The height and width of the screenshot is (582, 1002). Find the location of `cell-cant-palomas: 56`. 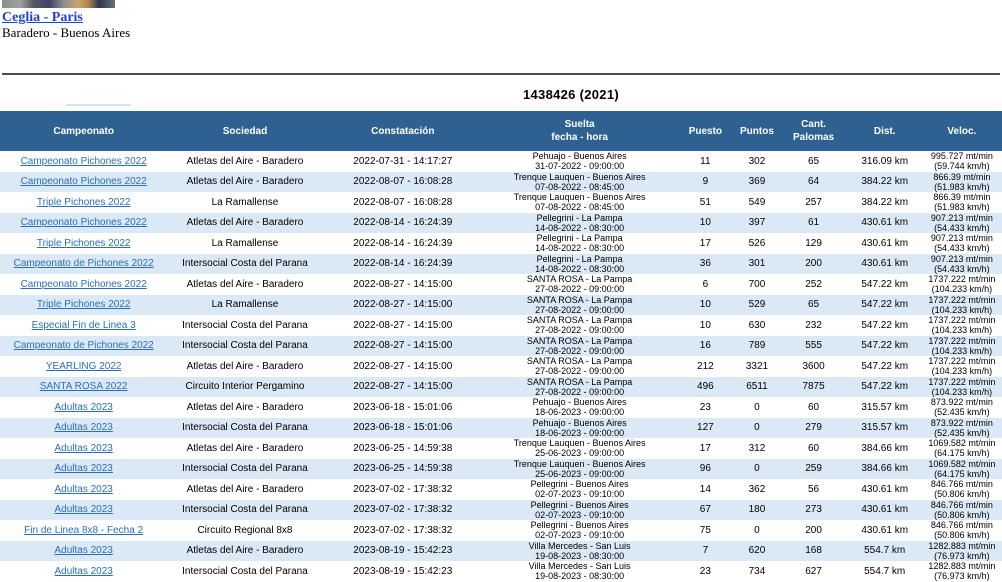

cell-cant-palomas: 56 is located at coordinates (814, 489).